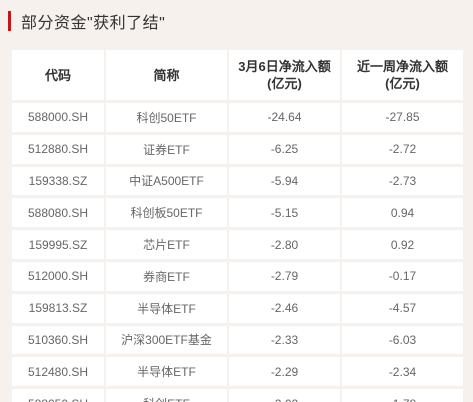 Image resolution: width=473 pixels, height=402 pixels. Describe the element at coordinates (165, 395) in the screenshot. I see `cell-name: 科创ETF` at that location.